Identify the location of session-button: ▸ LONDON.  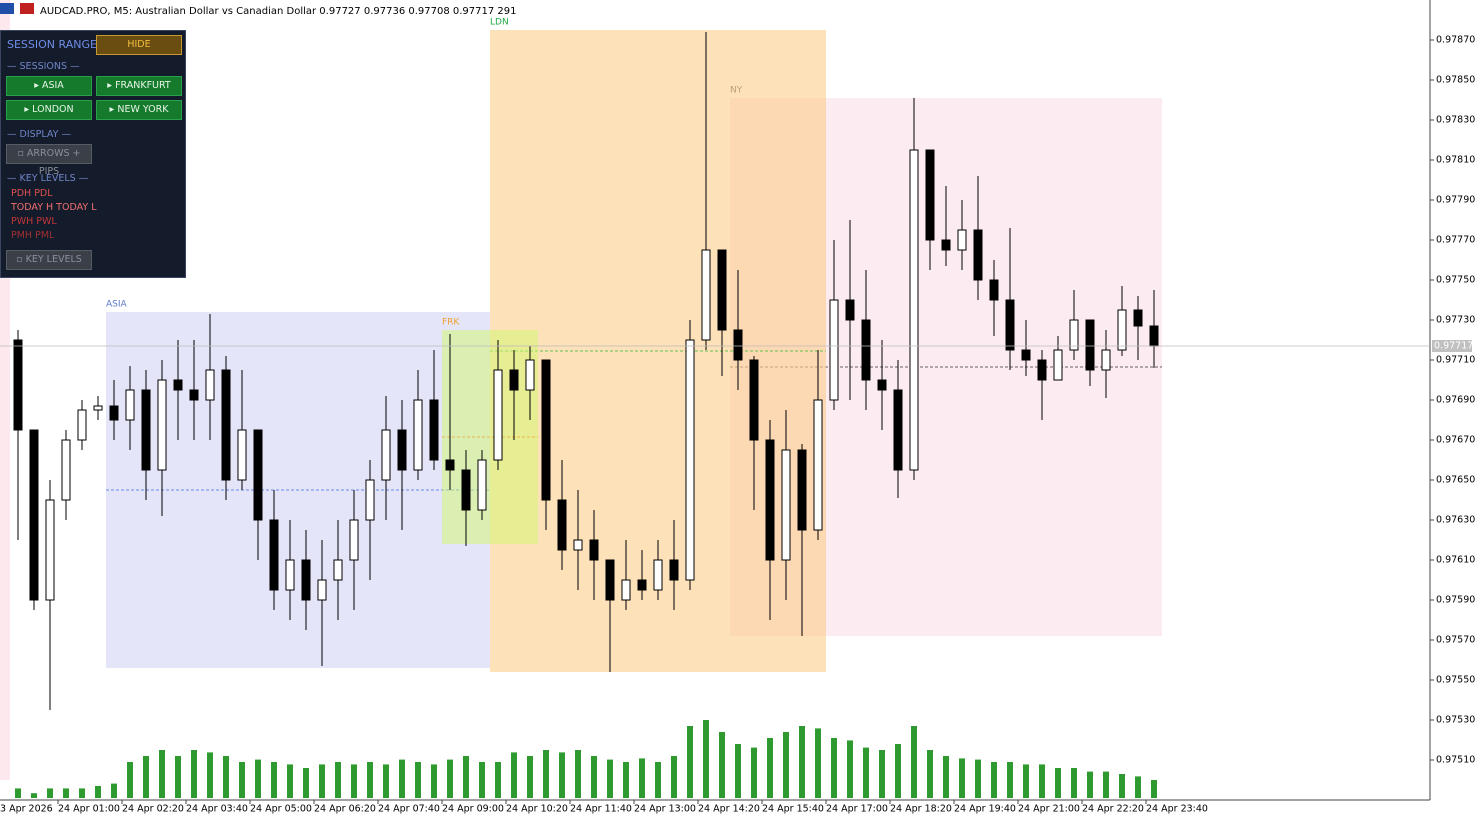
(49, 110).